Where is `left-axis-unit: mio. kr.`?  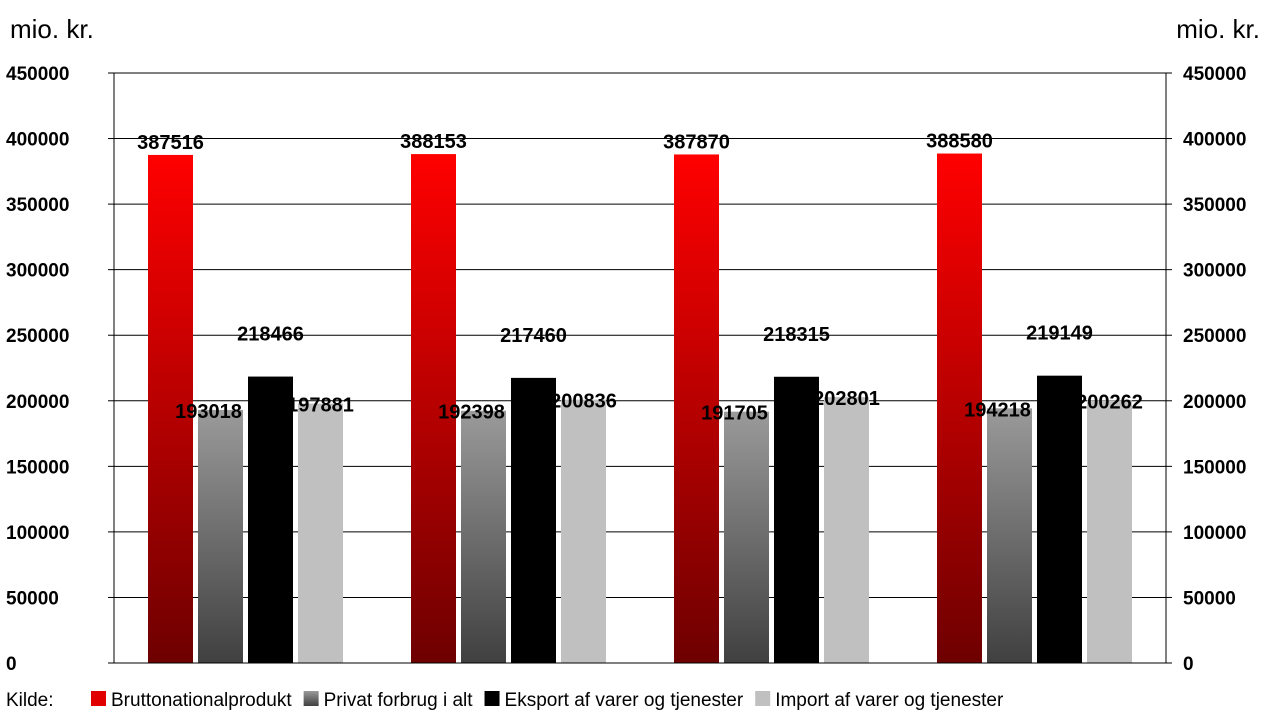
left-axis-unit: mio. kr. is located at coordinates (52, 29).